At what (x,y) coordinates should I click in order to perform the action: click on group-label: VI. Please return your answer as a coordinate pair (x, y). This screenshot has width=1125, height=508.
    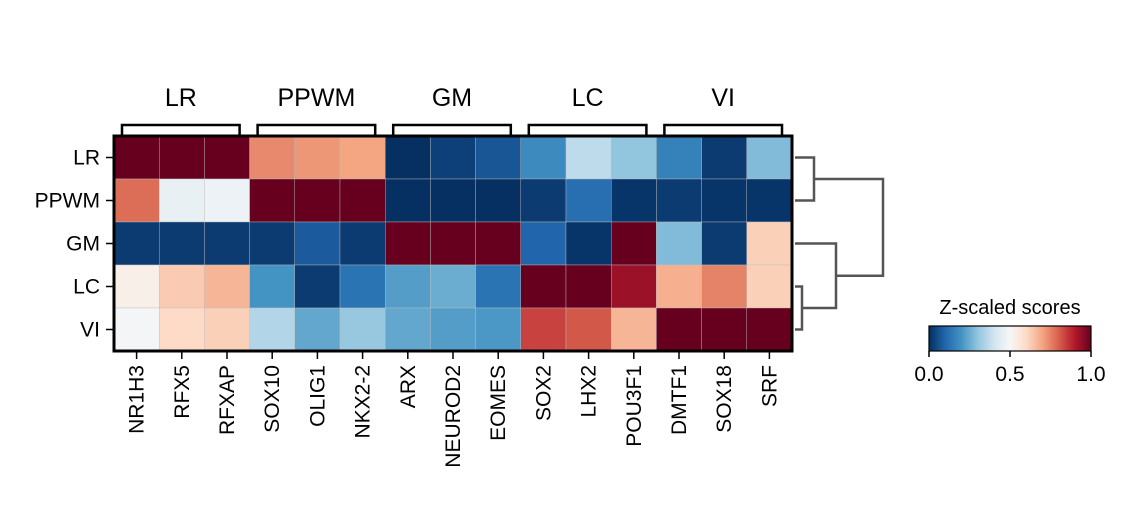
    Looking at the image, I should click on (723, 98).